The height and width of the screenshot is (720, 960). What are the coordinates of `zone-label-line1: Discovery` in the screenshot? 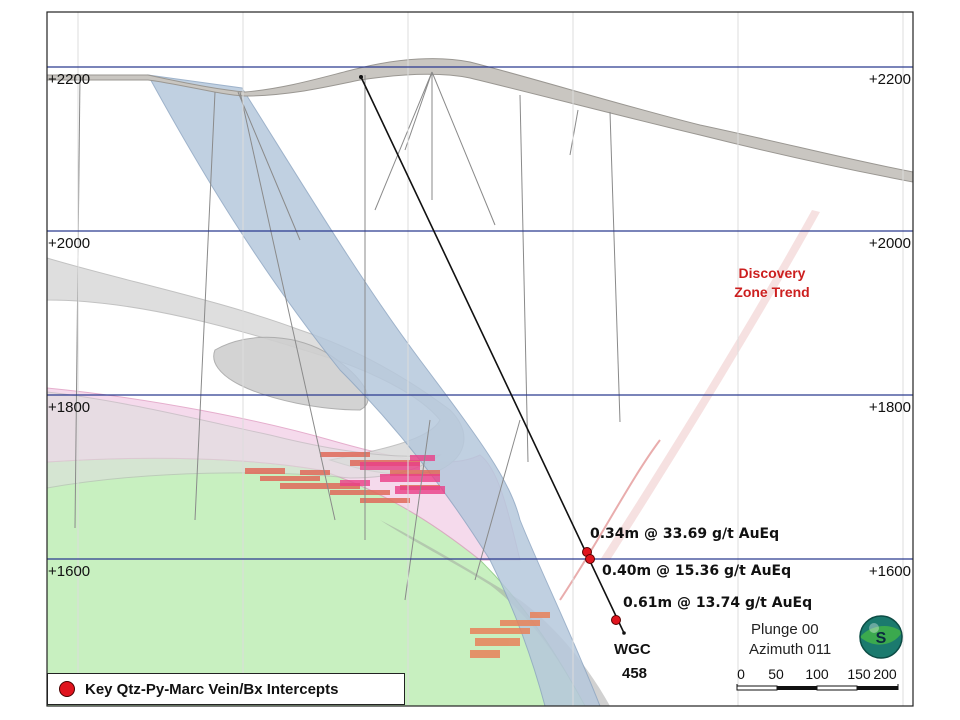 It's located at (772, 273).